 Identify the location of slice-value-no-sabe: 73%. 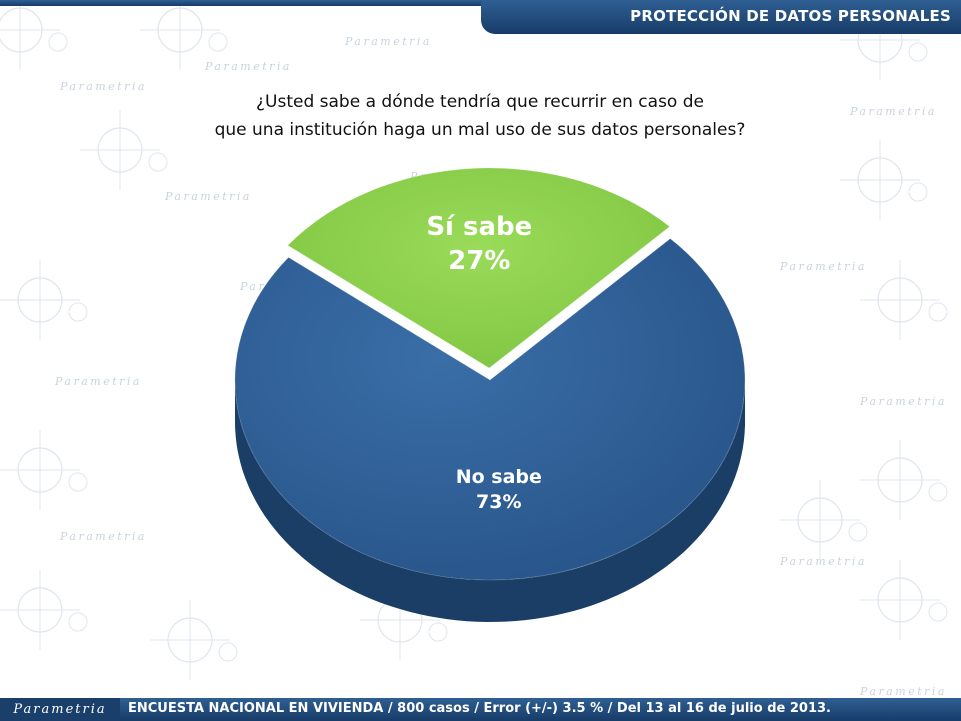
(498, 502).